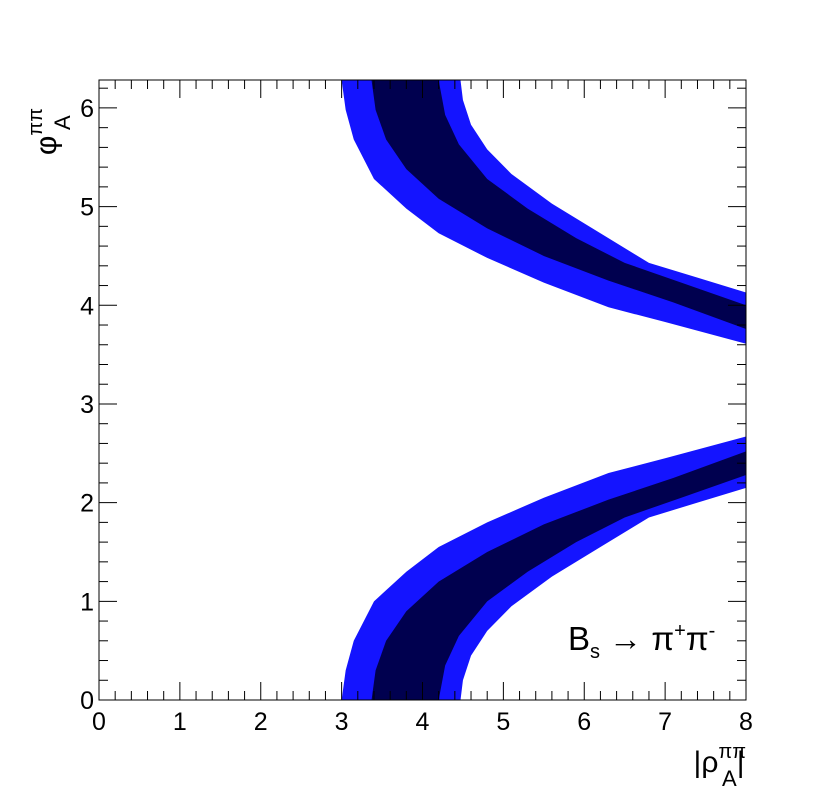 Image resolution: width=830 pixels, height=797 pixels. What do you see at coordinates (637, 638) in the screenshot?
I see `label-part: → π` at bounding box center [637, 638].